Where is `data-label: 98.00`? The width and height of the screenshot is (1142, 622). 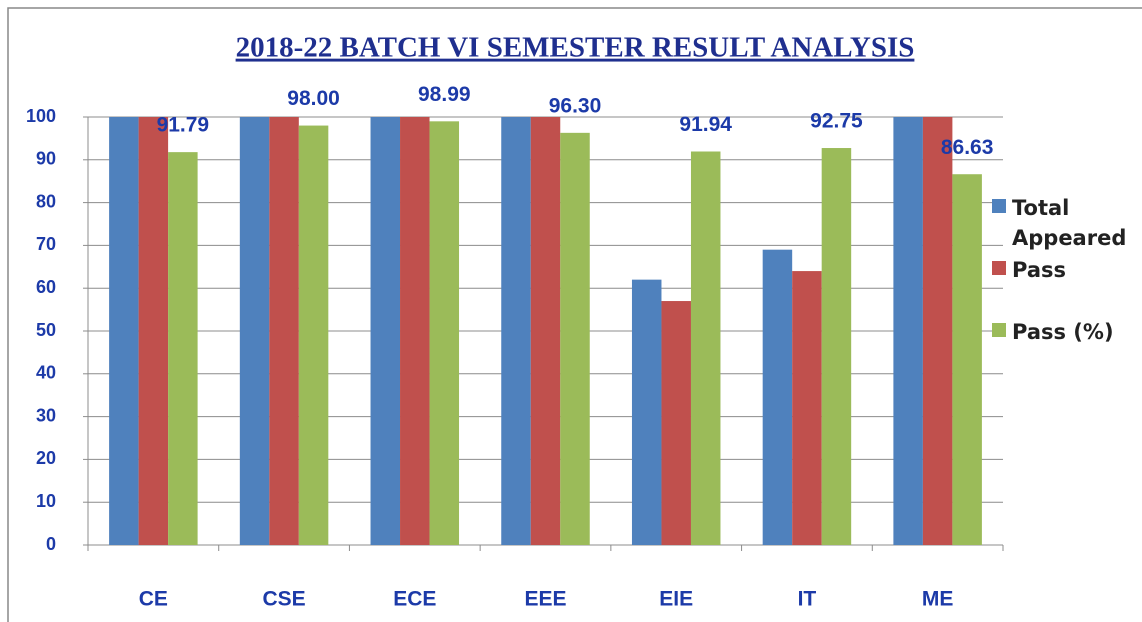 data-label: 98.00 is located at coordinates (313, 98).